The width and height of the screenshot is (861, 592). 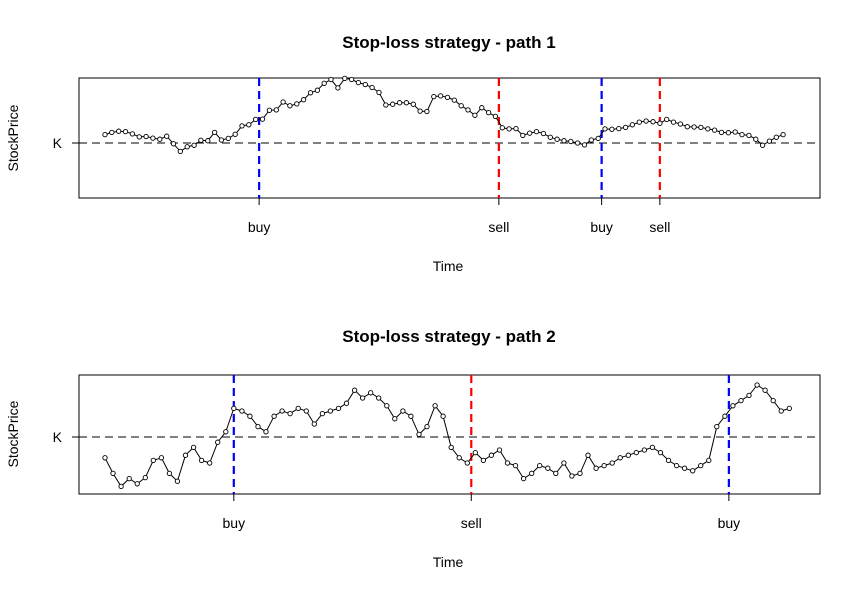 I want to click on stock-price-points, so click(x=444, y=115).